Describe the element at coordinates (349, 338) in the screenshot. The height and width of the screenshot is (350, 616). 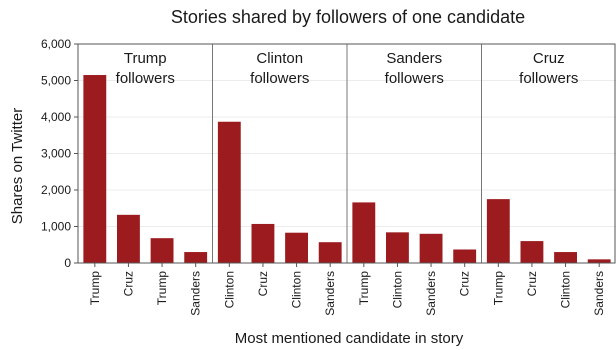
I see `x-axis-label: Most mentioned candidate in story` at that location.